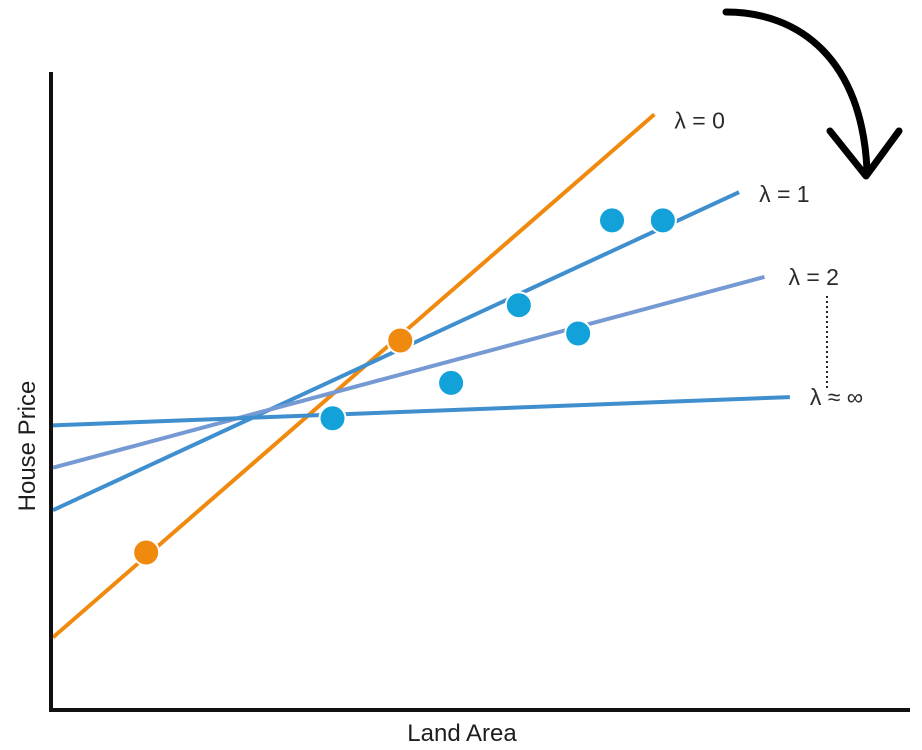 The width and height of the screenshot is (922, 750). I want to click on x-axis-title: Land Area, so click(462, 733).